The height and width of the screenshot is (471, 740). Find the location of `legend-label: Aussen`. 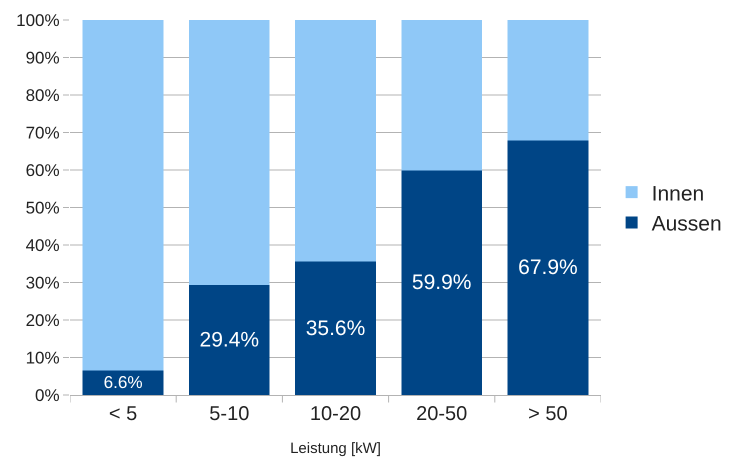

legend-label: Aussen is located at coordinates (687, 224).